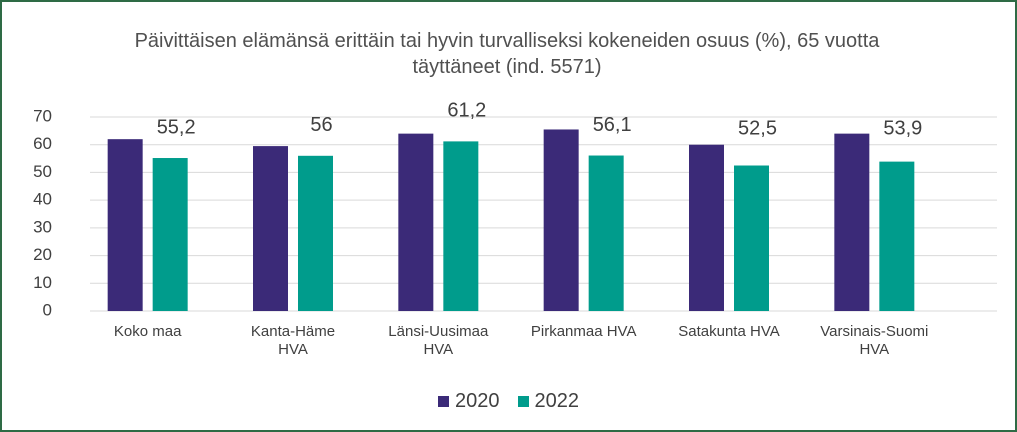  Describe the element at coordinates (42, 199) in the screenshot. I see `y-tick-label: 40` at that location.